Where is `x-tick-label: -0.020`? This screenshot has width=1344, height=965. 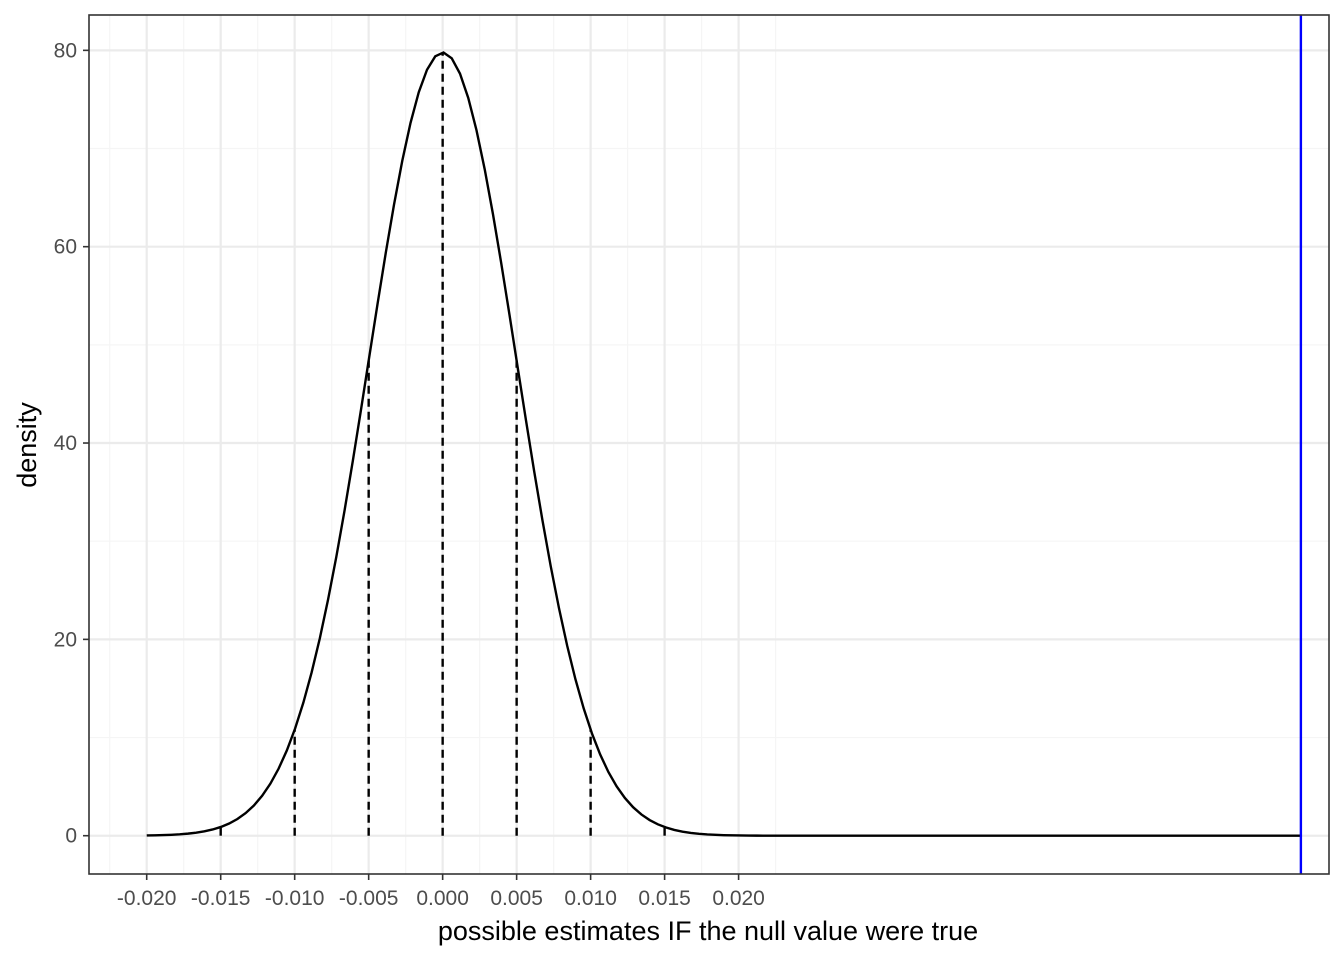
x-tick-label: -0.020 is located at coordinates (147, 898).